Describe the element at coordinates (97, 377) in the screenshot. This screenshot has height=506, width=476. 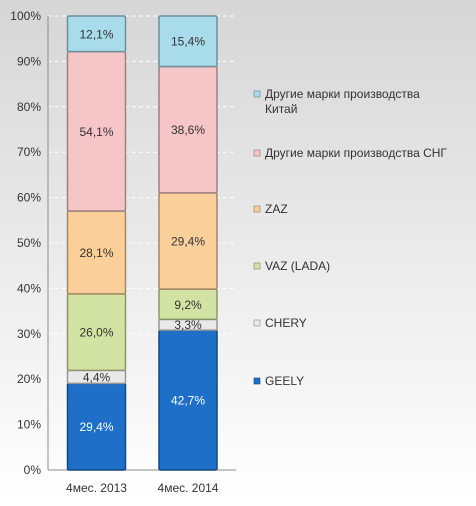
I see `data-label: 4,4%` at that location.